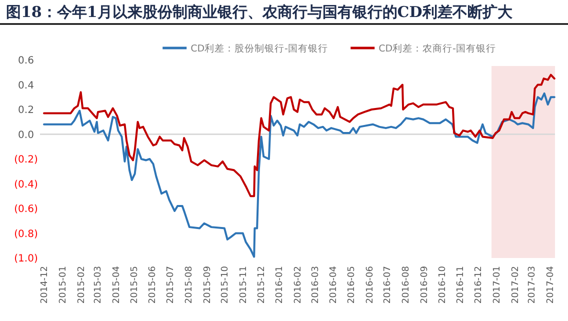 The height and width of the screenshot is (321, 568). What do you see at coordinates (225, 285) in the screenshot?
I see `x-tick-label: 2015-10` at bounding box center [225, 285].